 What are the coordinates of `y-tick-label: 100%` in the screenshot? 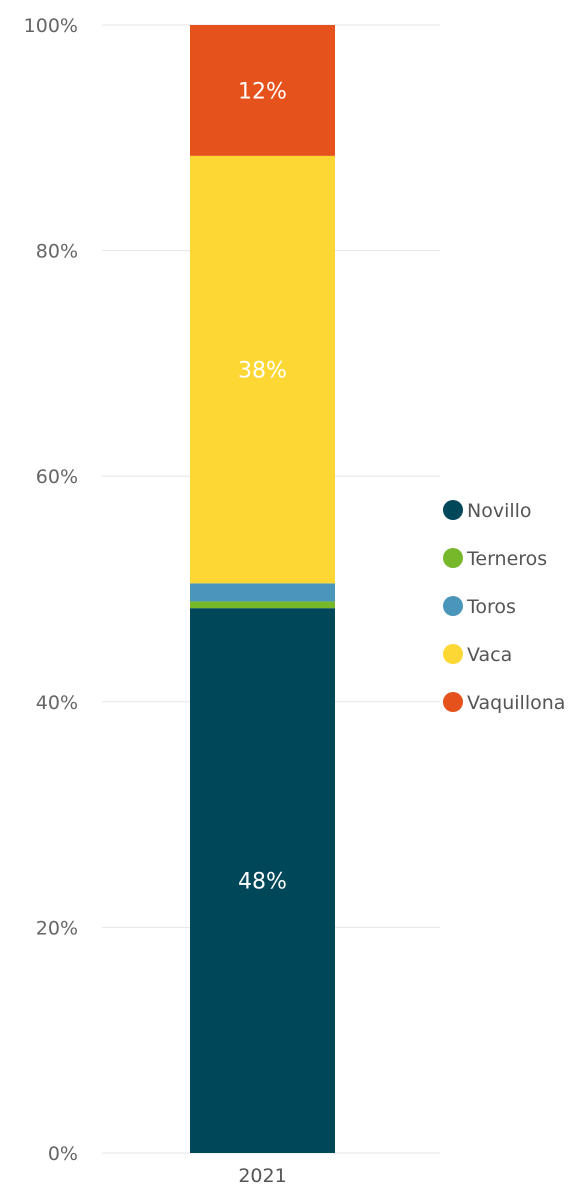 It's located at (51, 26).